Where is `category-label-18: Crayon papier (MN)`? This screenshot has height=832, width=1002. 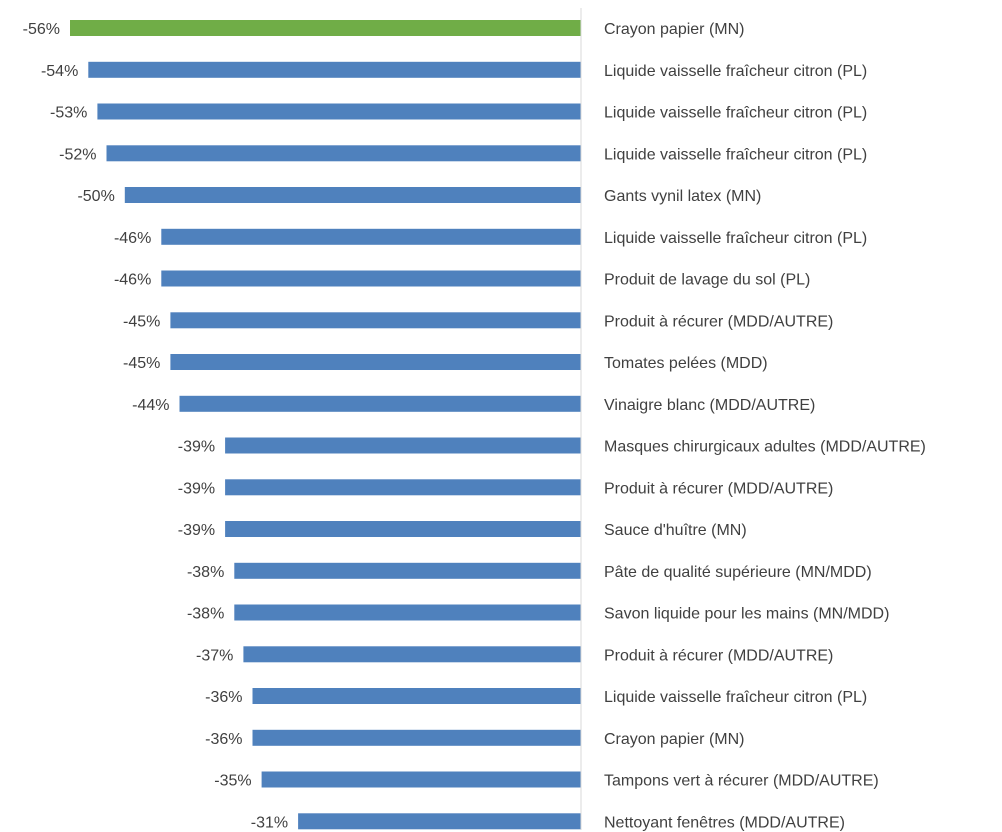 category-label-18: Crayon papier (MN) is located at coordinates (674, 739).